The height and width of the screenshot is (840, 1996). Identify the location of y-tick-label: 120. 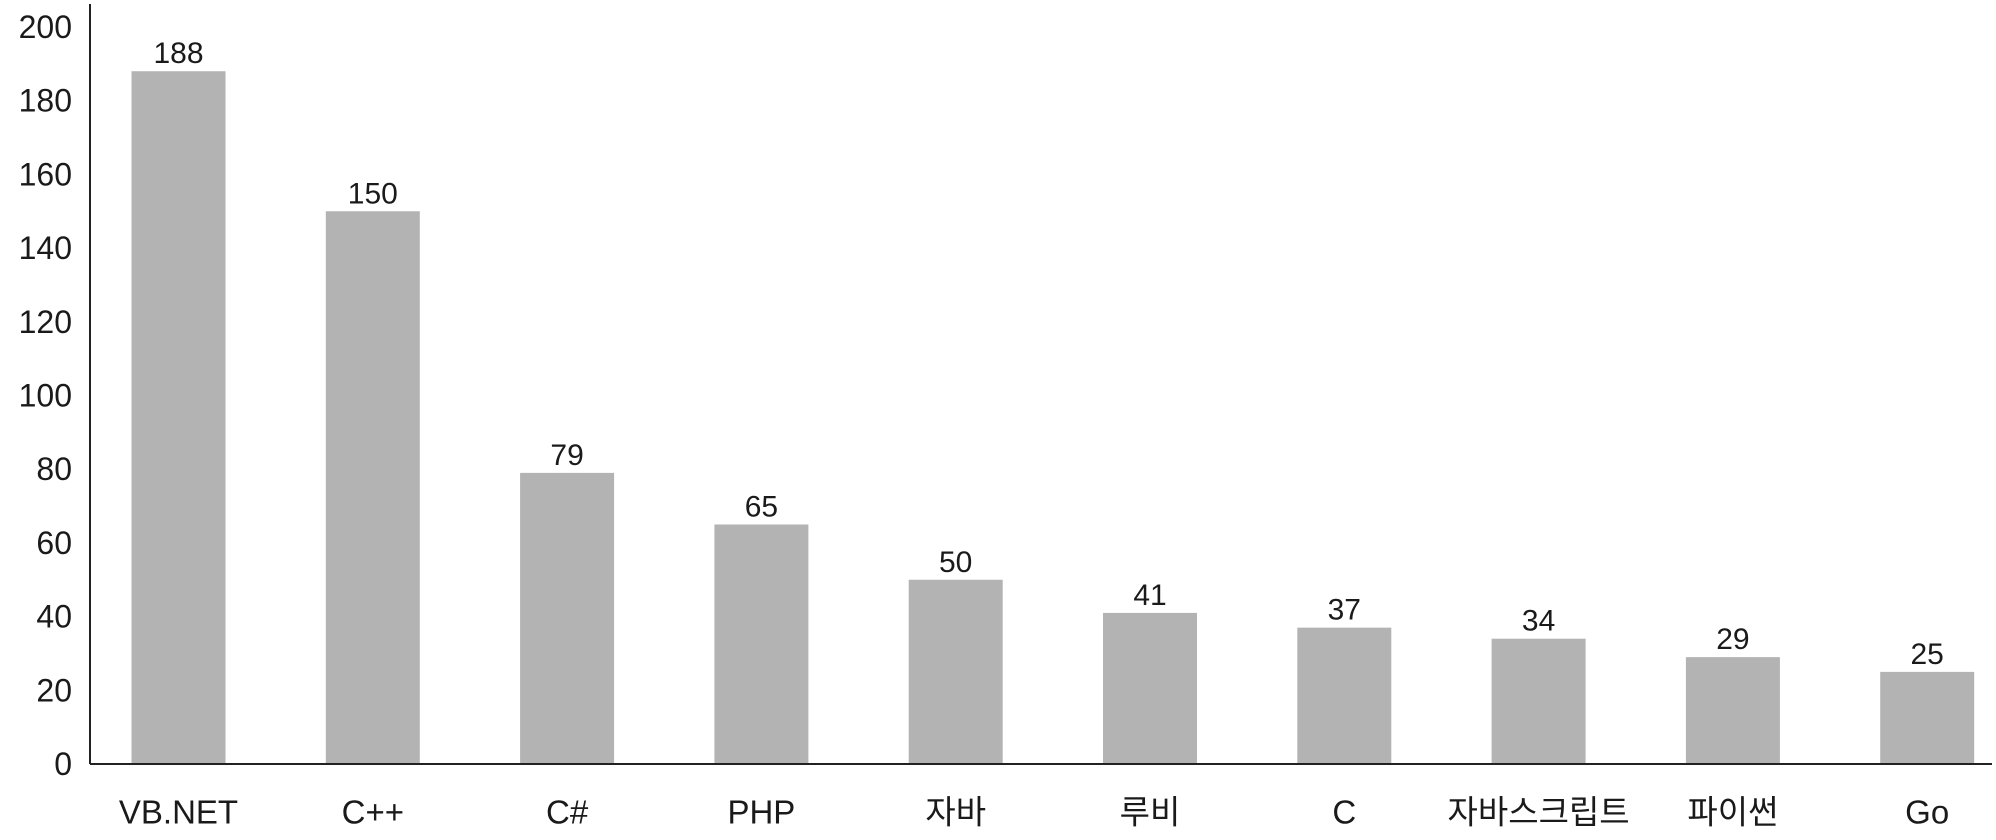
(45, 322).